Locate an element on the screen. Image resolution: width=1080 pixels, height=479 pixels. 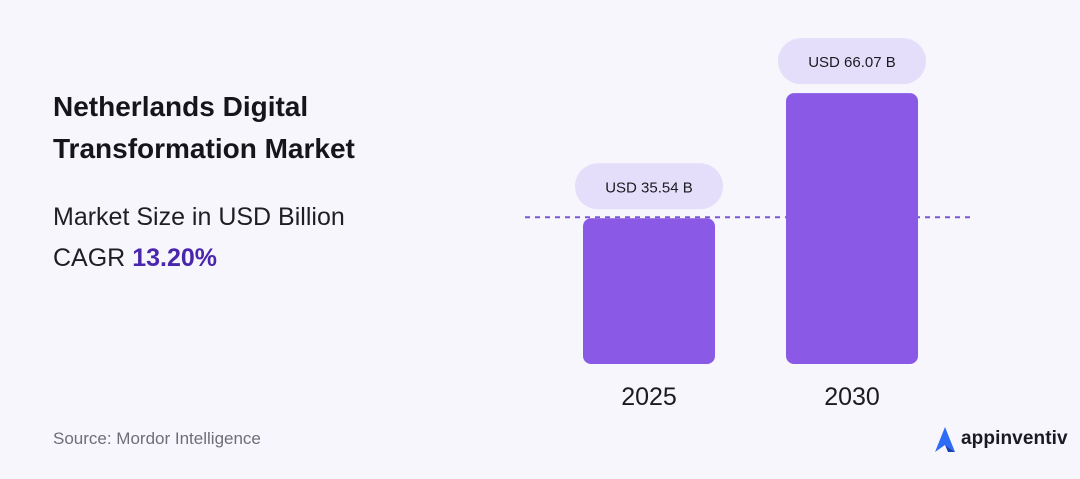
chart-subtitle: Market Size in USD Billion CAGR 13.20% is located at coordinates (223, 238).